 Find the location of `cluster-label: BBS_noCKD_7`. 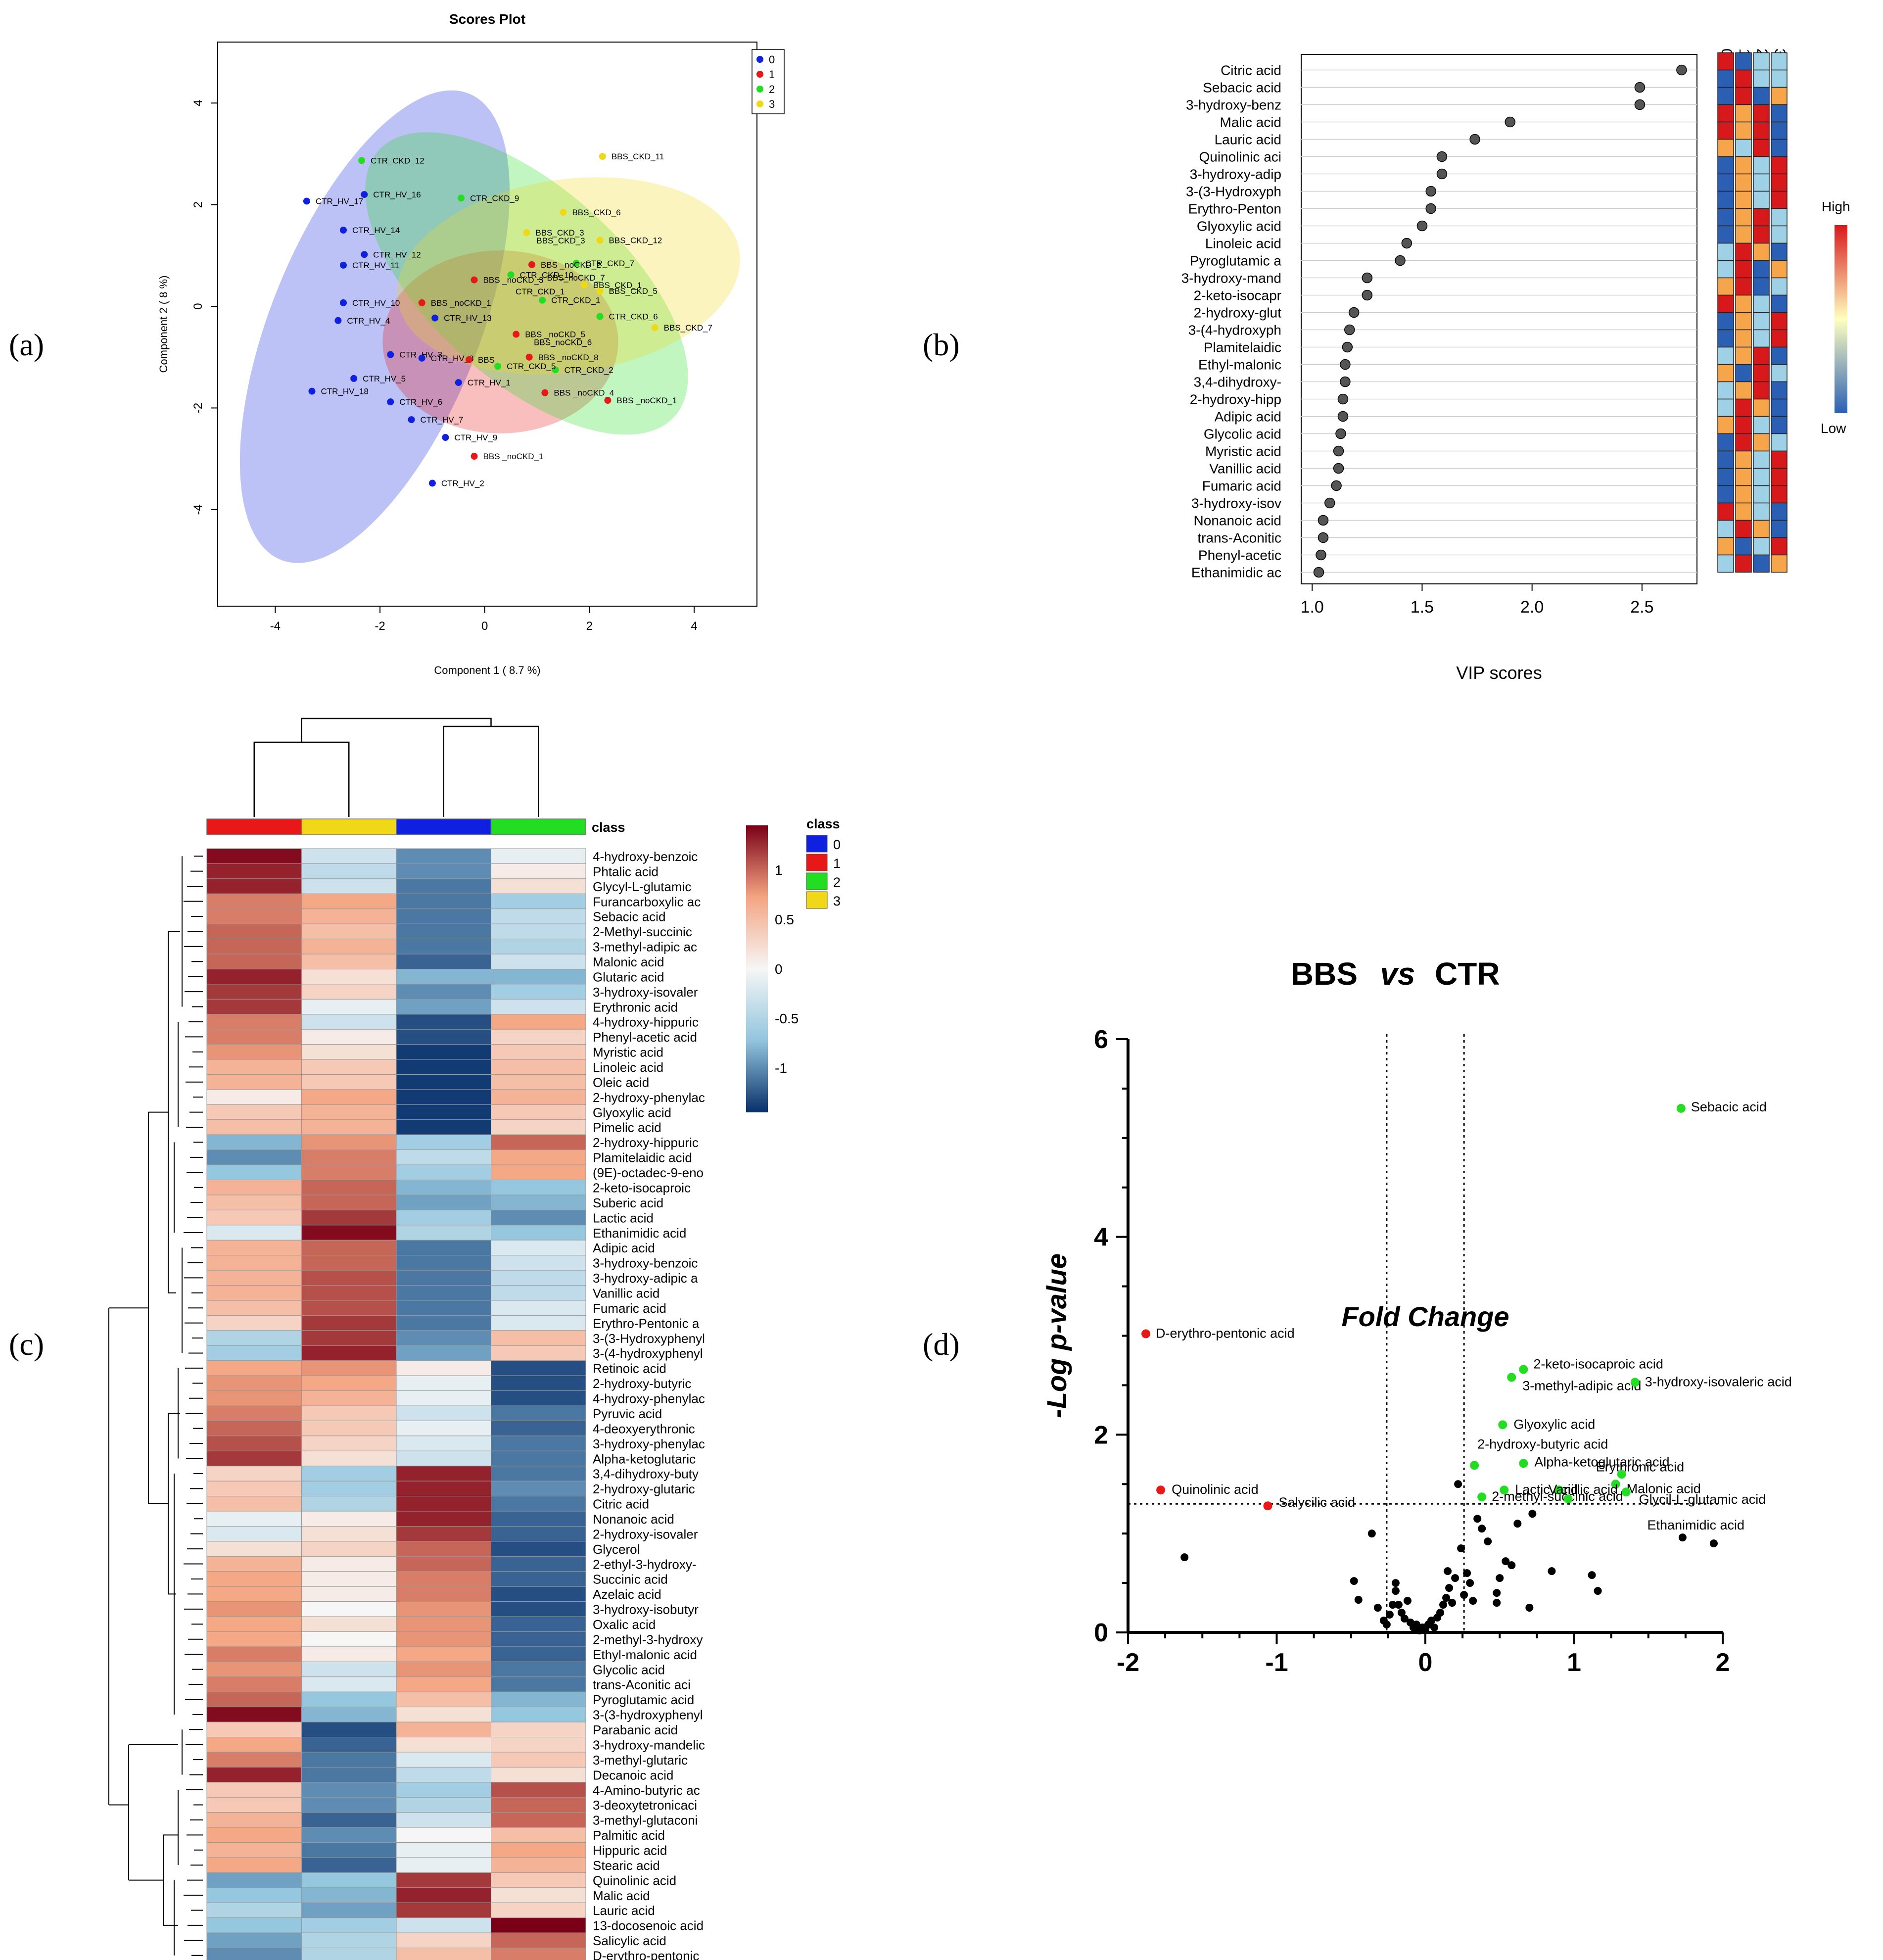

cluster-label: BBS_noCKD_7 is located at coordinates (576, 278).